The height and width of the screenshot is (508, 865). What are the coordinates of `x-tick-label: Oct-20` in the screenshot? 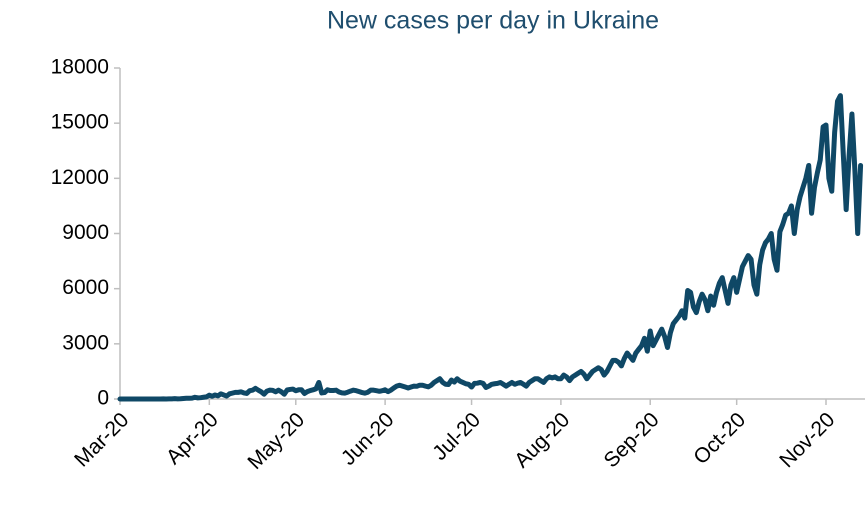 It's located at (719, 438).